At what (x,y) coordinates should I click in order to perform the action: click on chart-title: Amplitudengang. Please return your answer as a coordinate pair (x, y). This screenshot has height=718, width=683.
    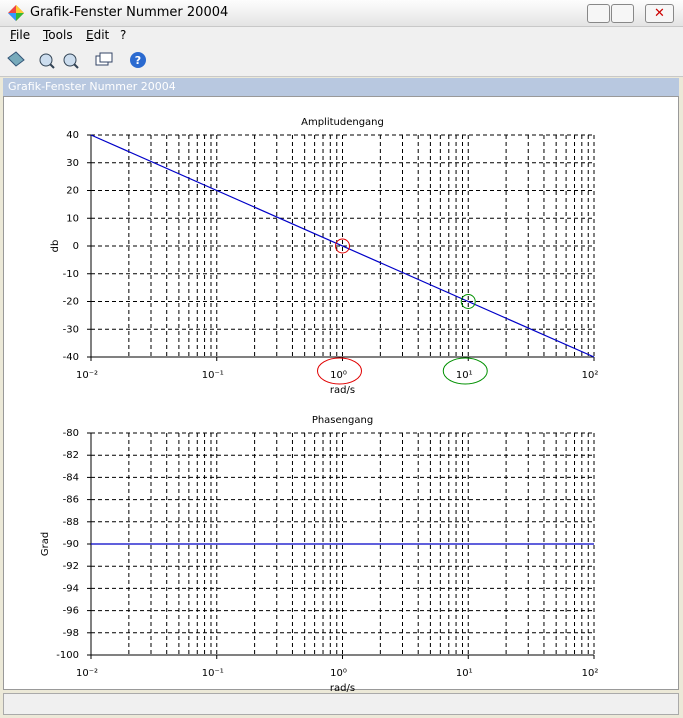
    Looking at the image, I should click on (342, 122).